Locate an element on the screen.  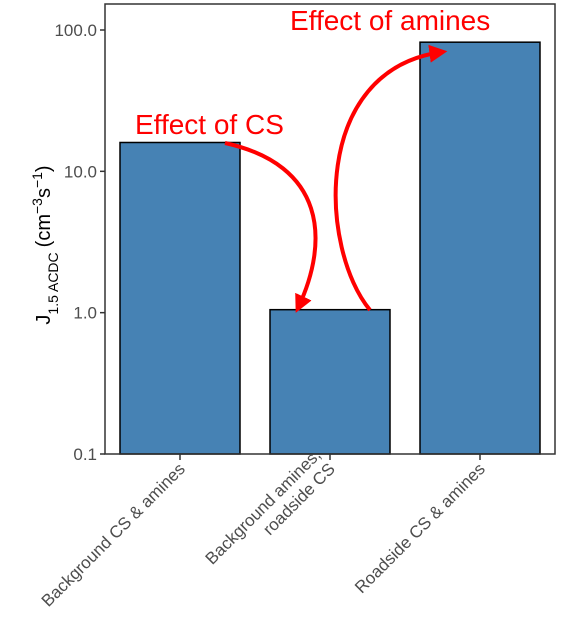
y-tick-label: 10.0 is located at coordinates (80, 171).